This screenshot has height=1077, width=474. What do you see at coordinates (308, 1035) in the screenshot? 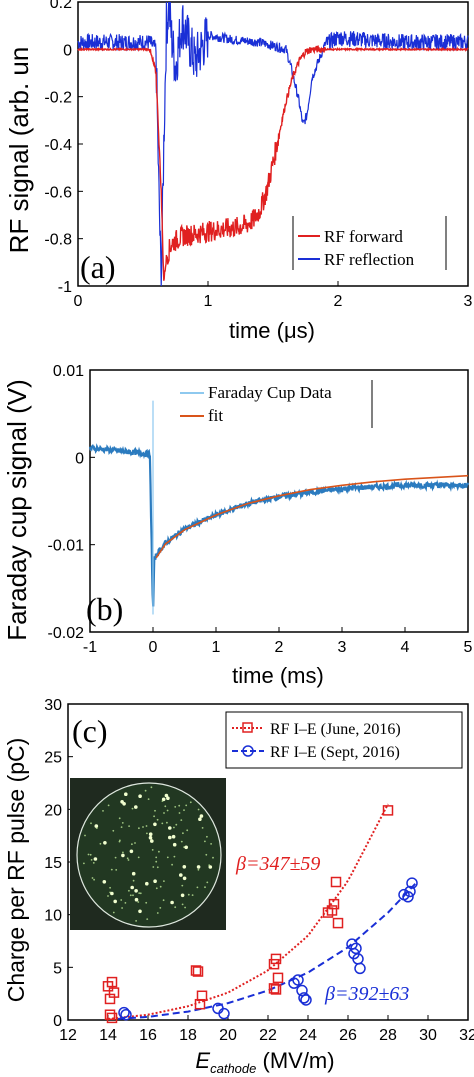
I see `panel-c-xtick-label: 24` at bounding box center [308, 1035].